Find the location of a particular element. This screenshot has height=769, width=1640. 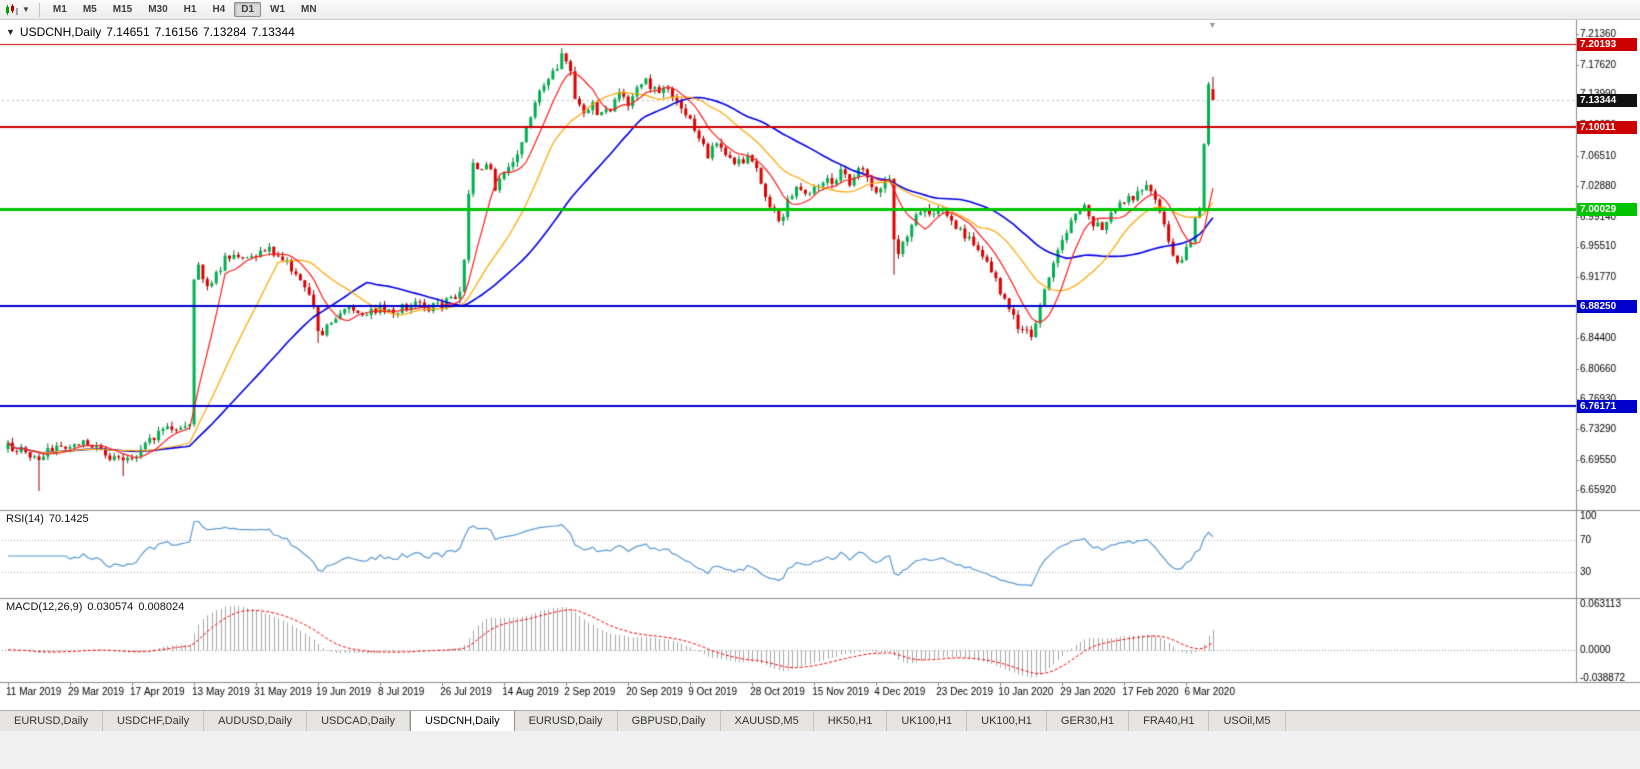

macd-value-signal: 0.008024 is located at coordinates (161, 607).